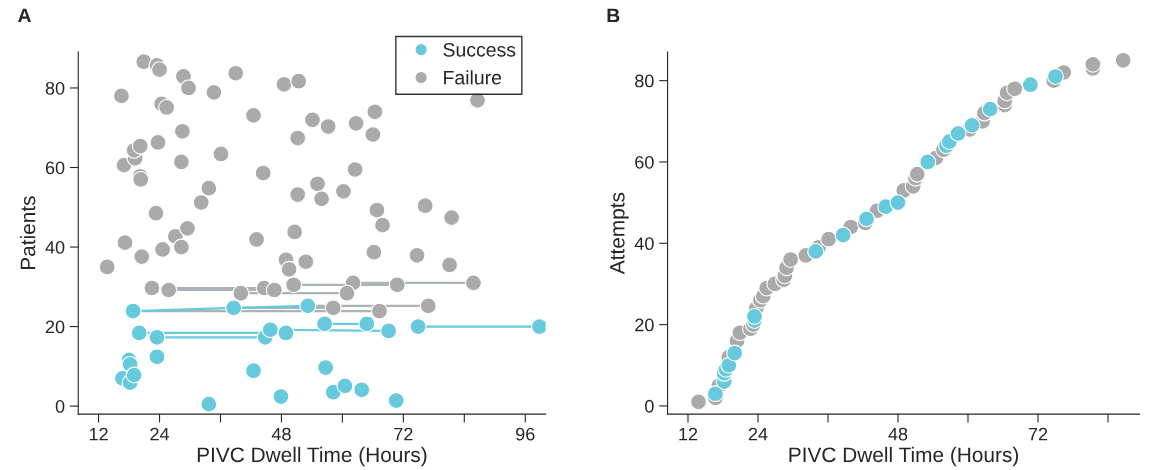 This screenshot has height=470, width=1151. I want to click on chart-title: A, so click(25, 15).